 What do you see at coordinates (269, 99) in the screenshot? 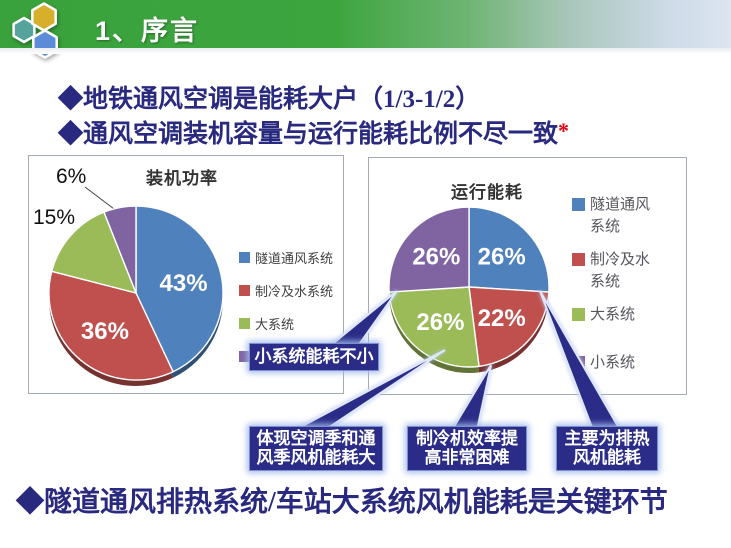
I see `bullet-line-1: ◆地铁通风空调是能耗大户（1/3-1/2）` at bounding box center [269, 99].